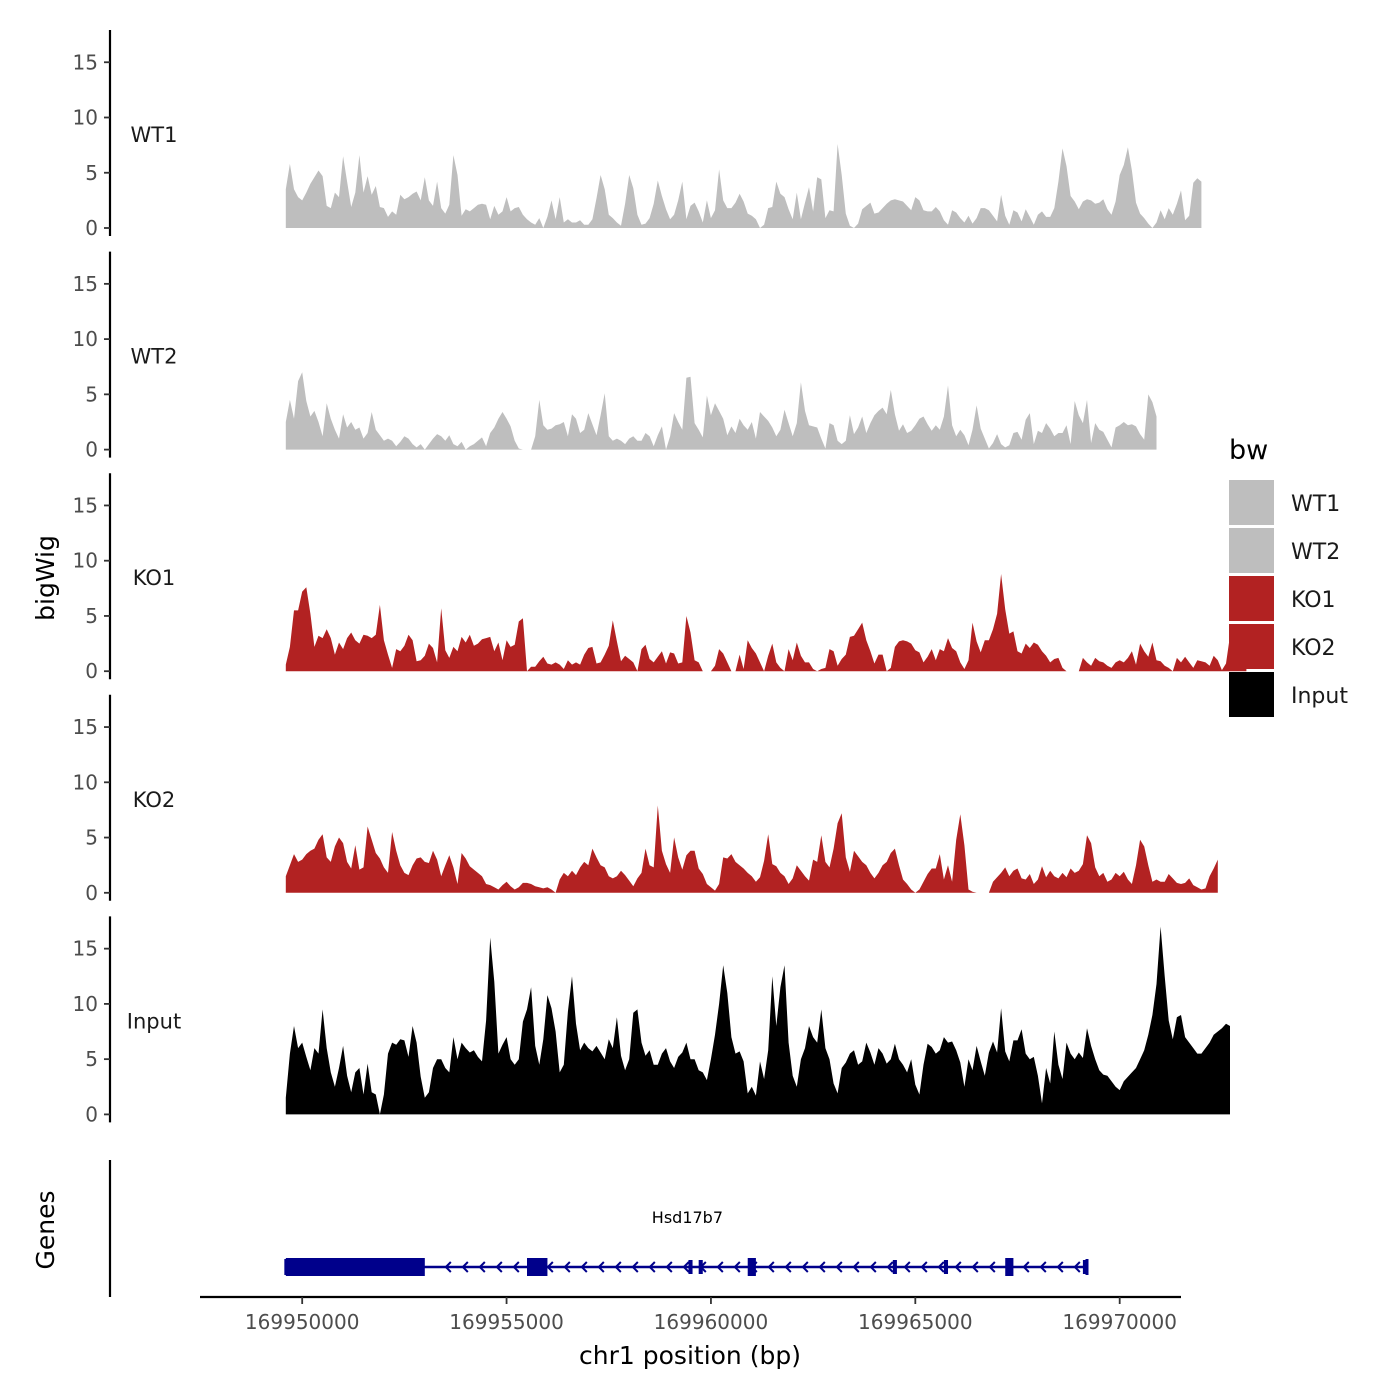 The width and height of the screenshot is (1400, 1400). I want to click on track-label: KO1, so click(154, 578).